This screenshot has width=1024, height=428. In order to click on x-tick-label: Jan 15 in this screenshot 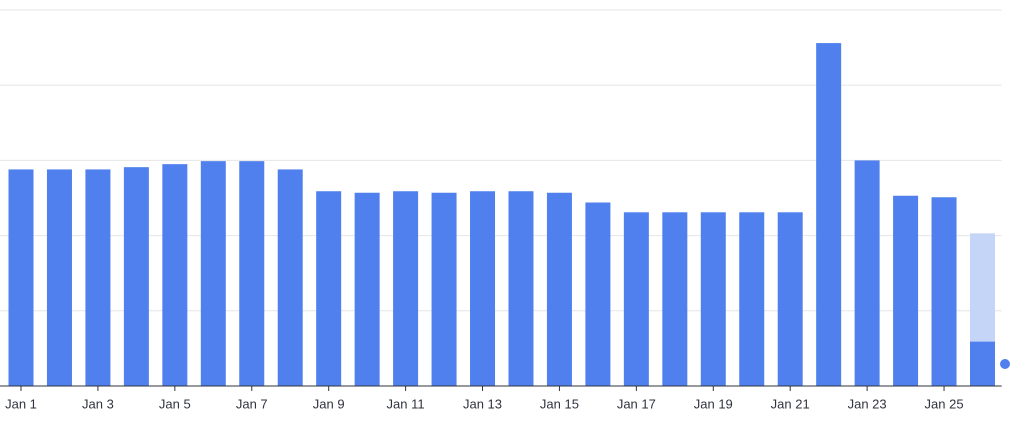, I will do `click(559, 403)`.